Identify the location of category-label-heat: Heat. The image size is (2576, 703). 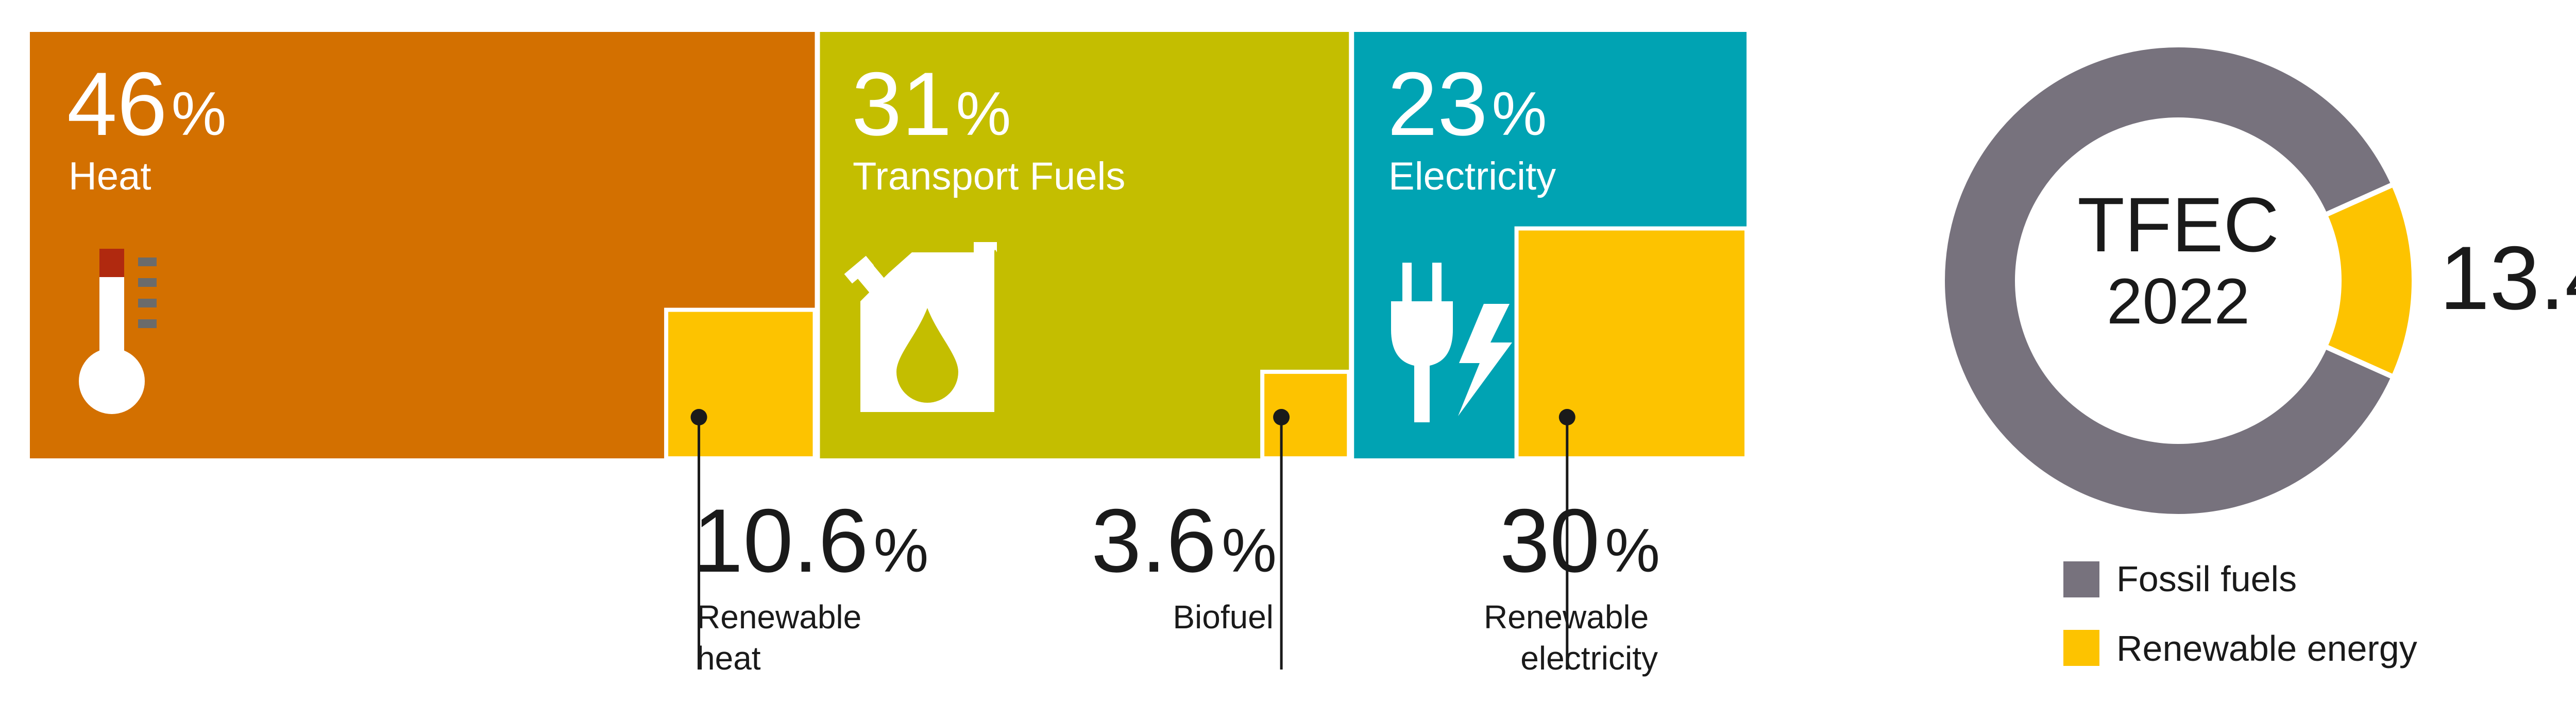
(110, 176).